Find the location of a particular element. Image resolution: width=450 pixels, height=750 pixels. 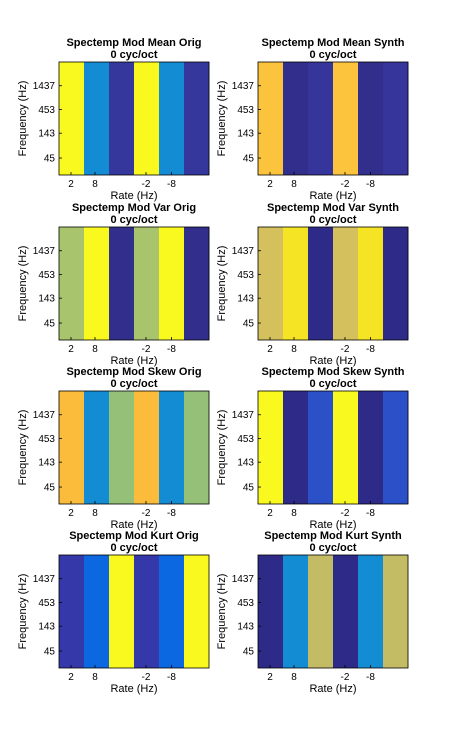

chart-title: Spectemp Mod Kurt Orig is located at coordinates (134, 536).